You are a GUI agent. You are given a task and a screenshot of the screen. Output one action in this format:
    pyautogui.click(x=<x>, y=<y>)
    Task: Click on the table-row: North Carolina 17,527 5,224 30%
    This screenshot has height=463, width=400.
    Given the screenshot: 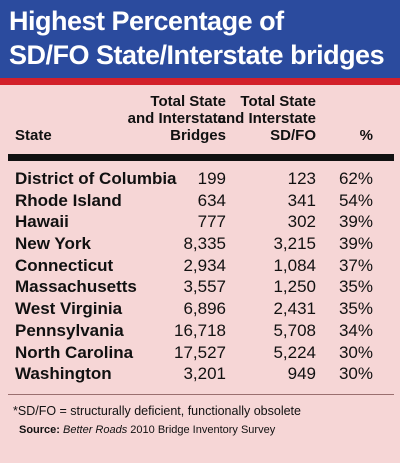 What is the action you would take?
    pyautogui.click(x=200, y=353)
    